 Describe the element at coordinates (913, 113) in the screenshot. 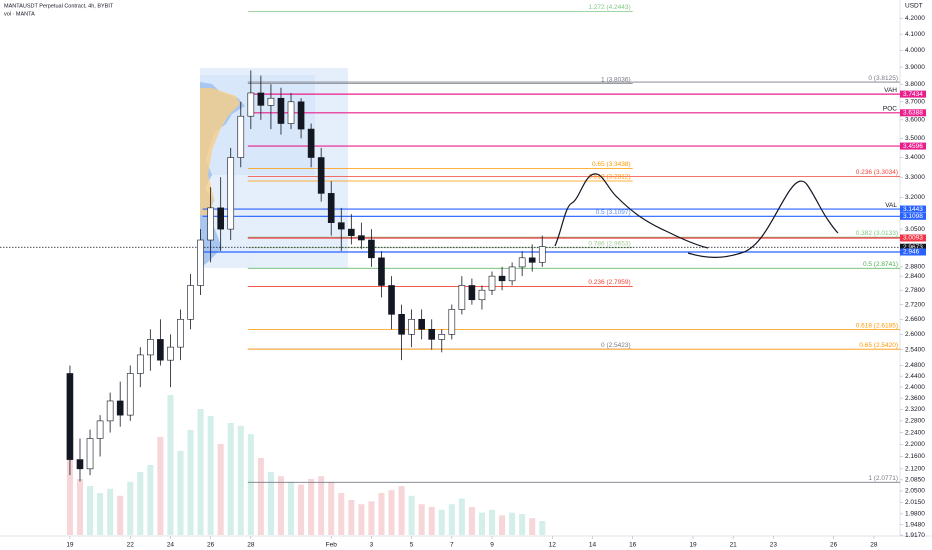

I see `price-tag-label: 3.6388` at that location.